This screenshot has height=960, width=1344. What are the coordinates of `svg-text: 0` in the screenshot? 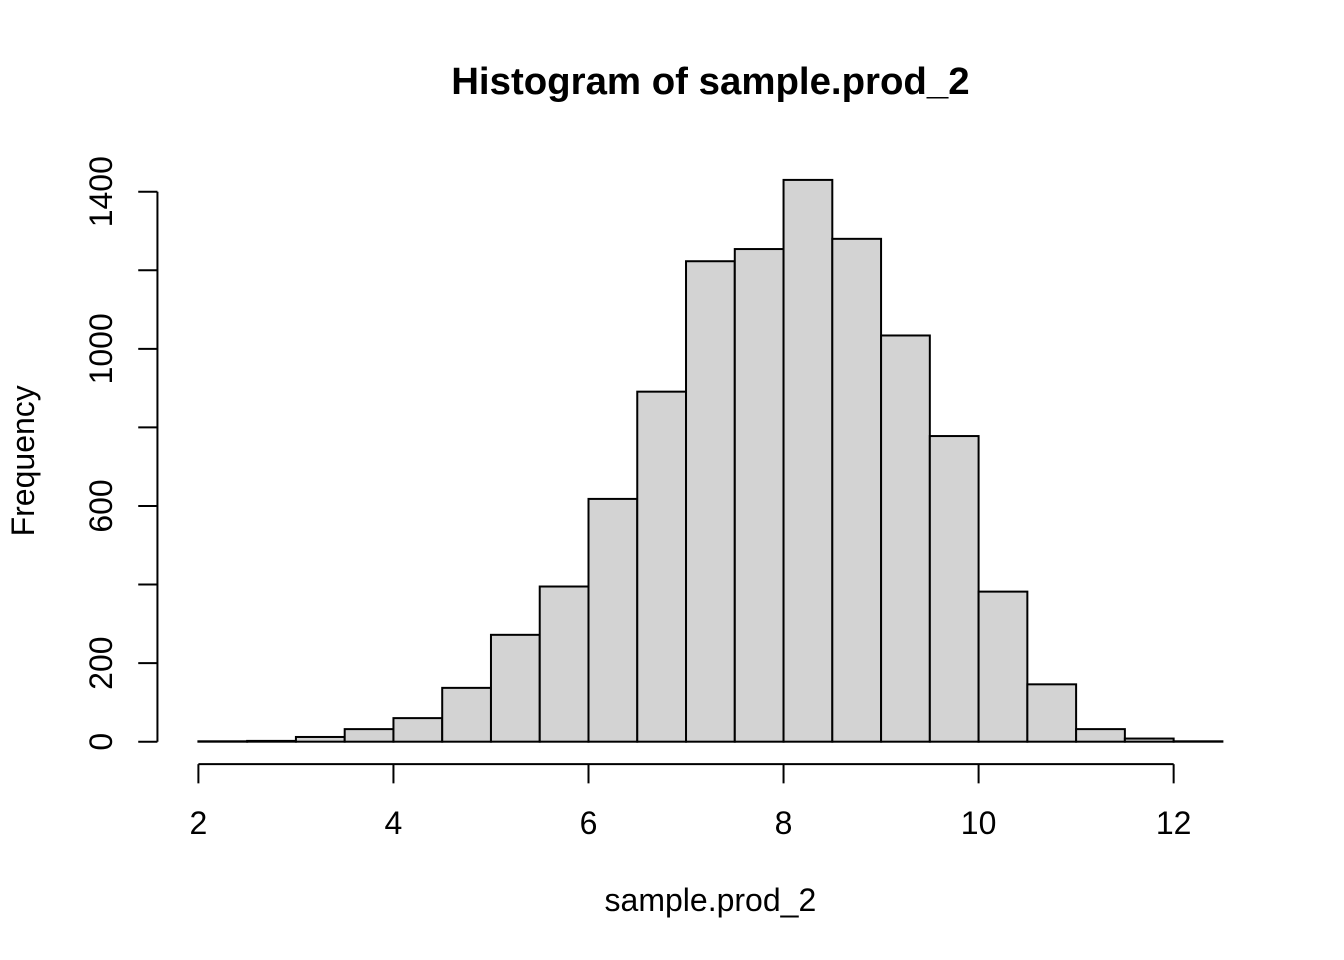 It's located at (101, 742).